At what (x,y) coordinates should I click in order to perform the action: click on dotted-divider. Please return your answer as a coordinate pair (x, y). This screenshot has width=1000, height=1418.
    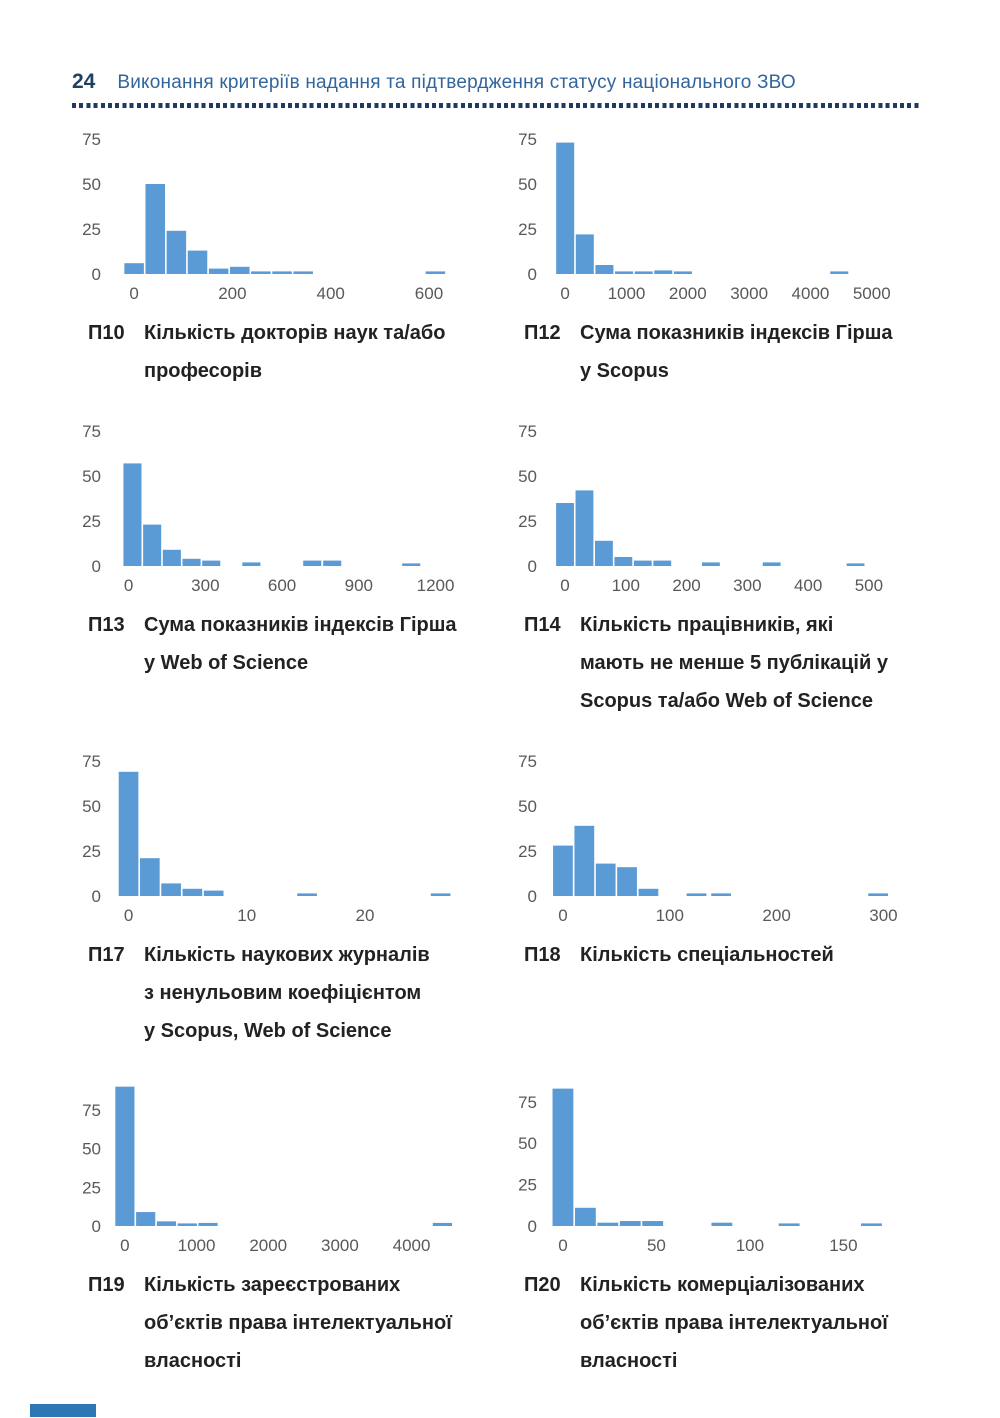
    Looking at the image, I should click on (496, 105).